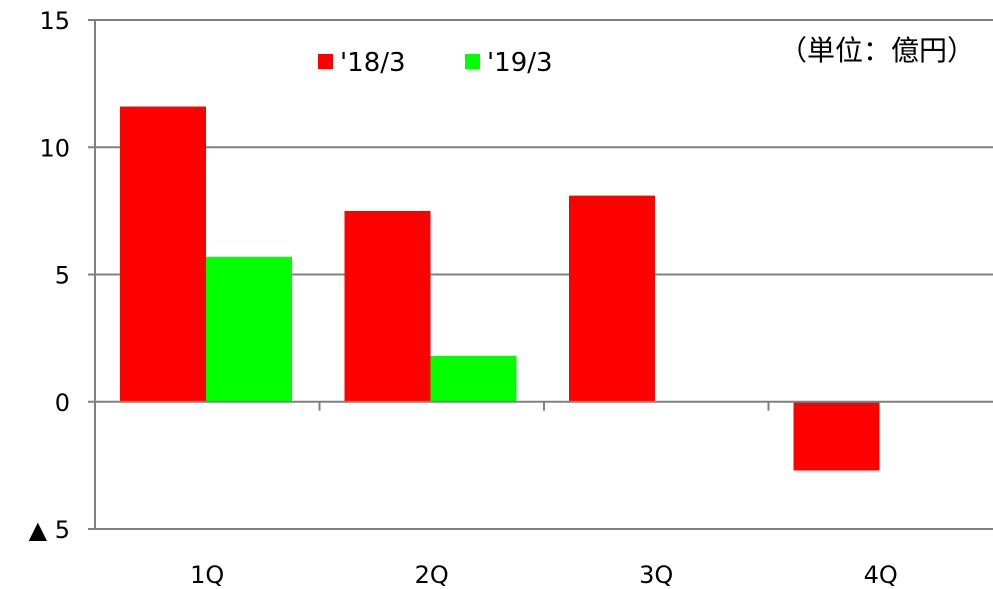 Image resolution: width=993 pixels, height=589 pixels. Describe the element at coordinates (62, 403) in the screenshot. I see `y-tick-label: 0` at that location.